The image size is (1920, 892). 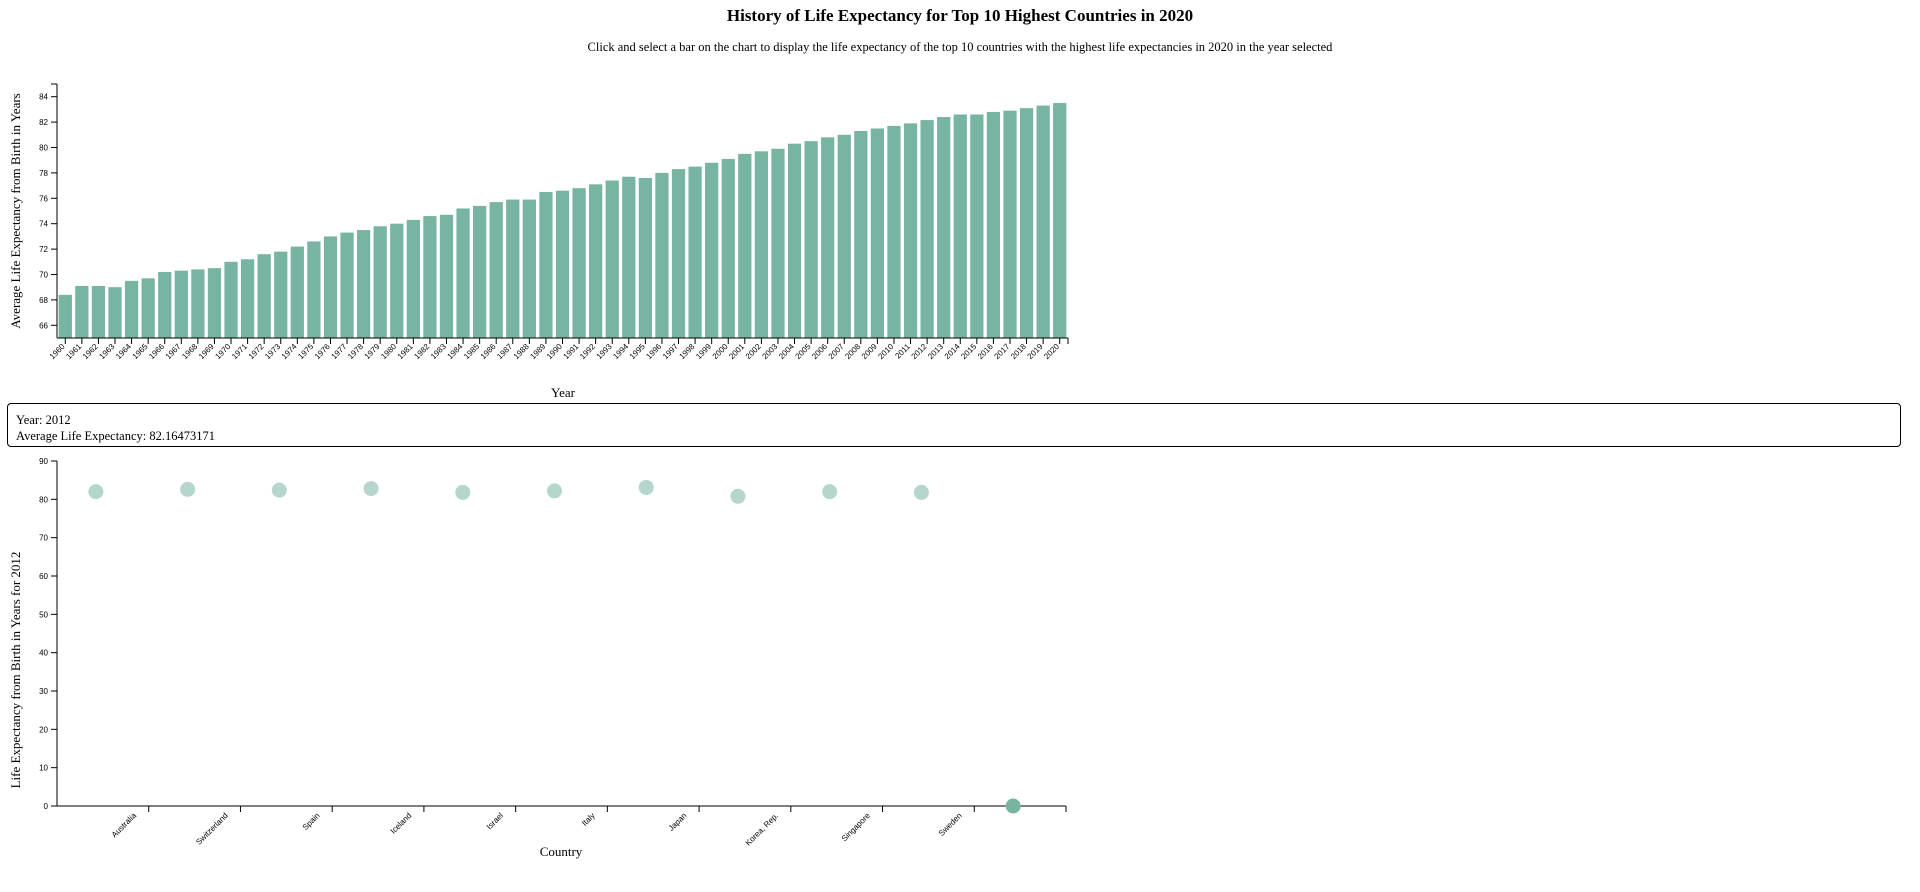 What do you see at coordinates (861, 234) in the screenshot?
I see `bar-2008` at bounding box center [861, 234].